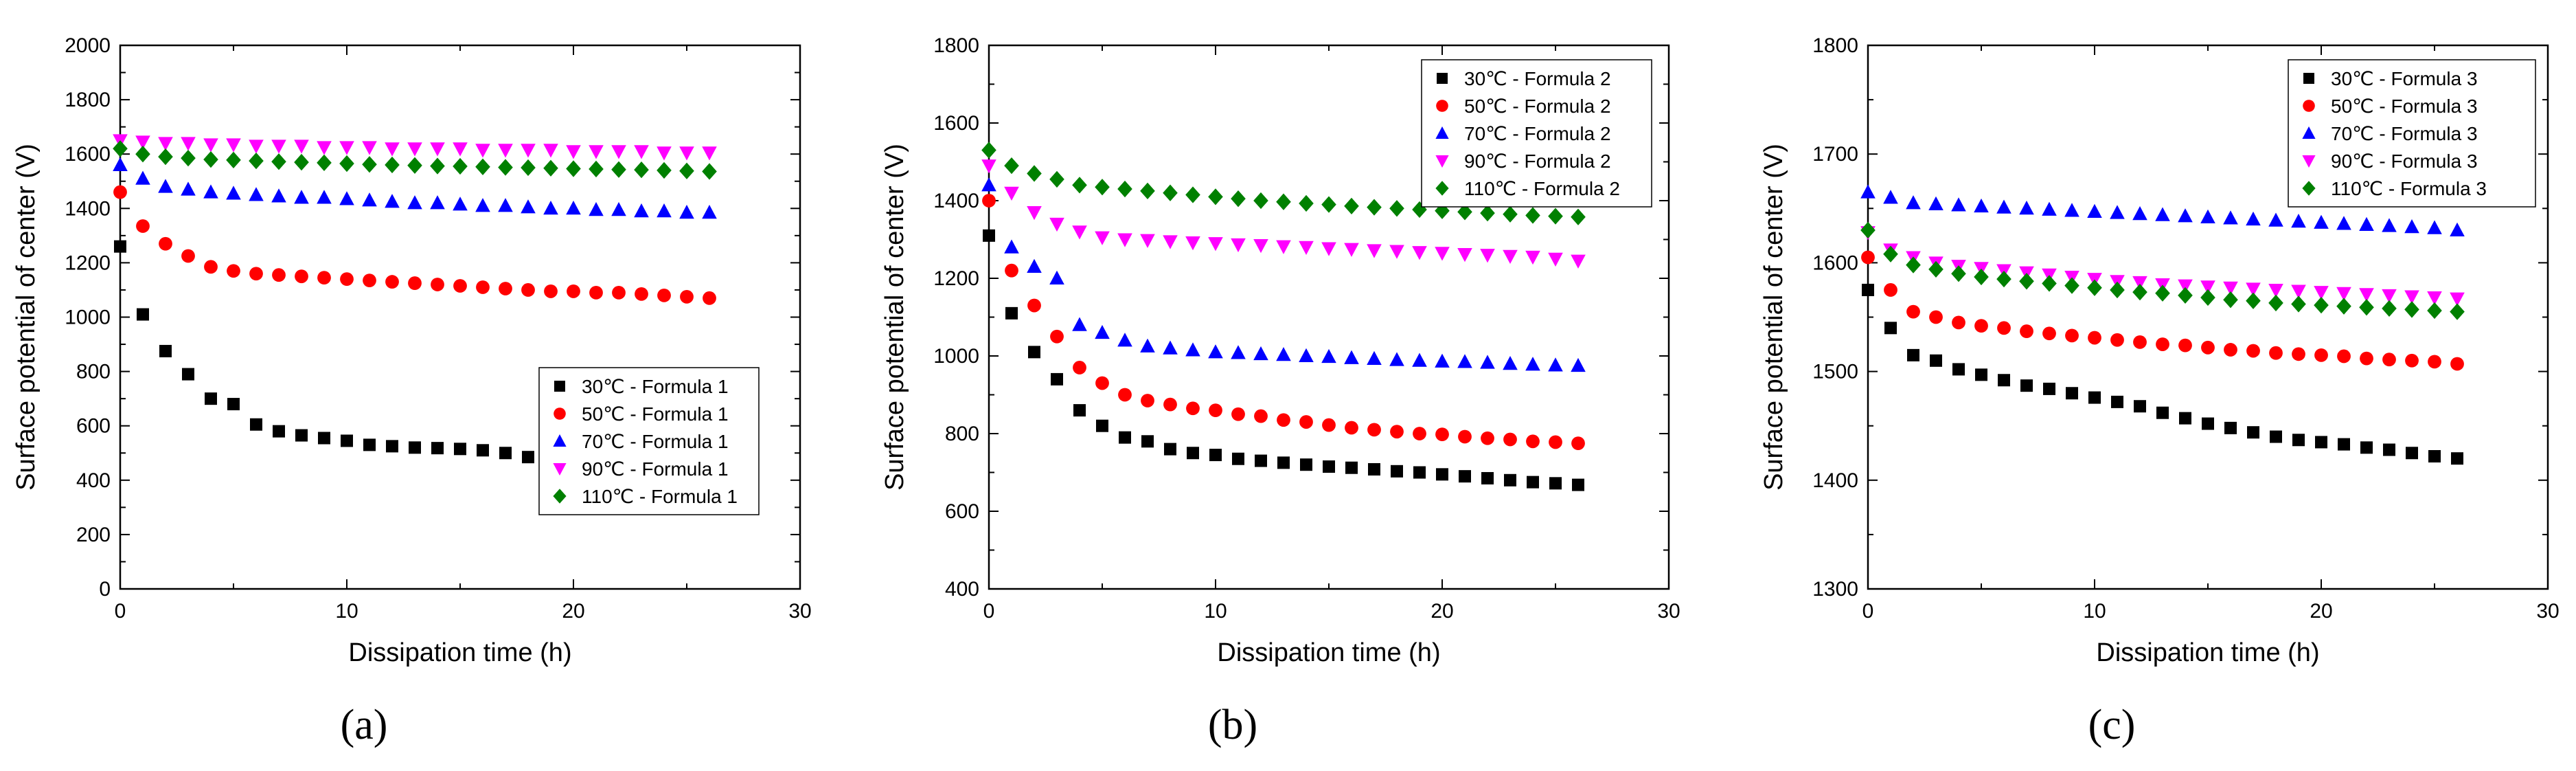 The width and height of the screenshot is (2576, 771). I want to click on legend-entry: 50℃ - Formula 3, so click(2404, 106).